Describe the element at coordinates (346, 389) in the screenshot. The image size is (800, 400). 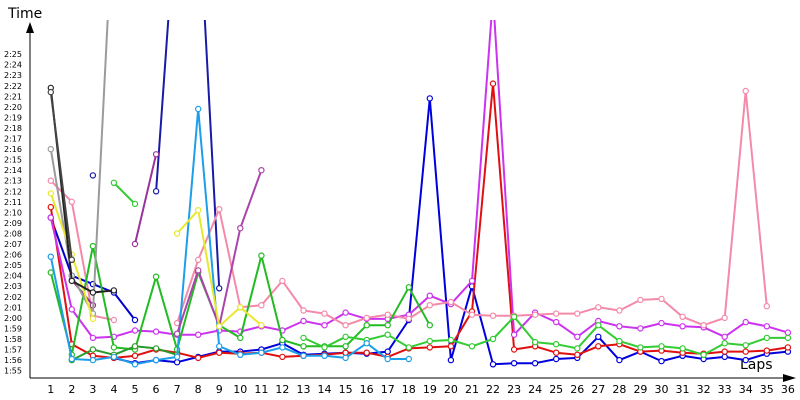
I see `x-tick-label: 15` at that location.